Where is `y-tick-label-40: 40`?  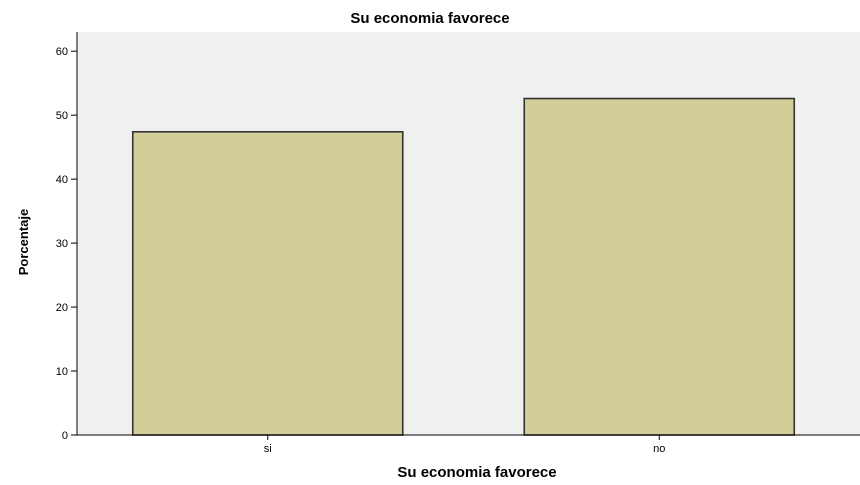
y-tick-label-40: 40 is located at coordinates (62, 180).